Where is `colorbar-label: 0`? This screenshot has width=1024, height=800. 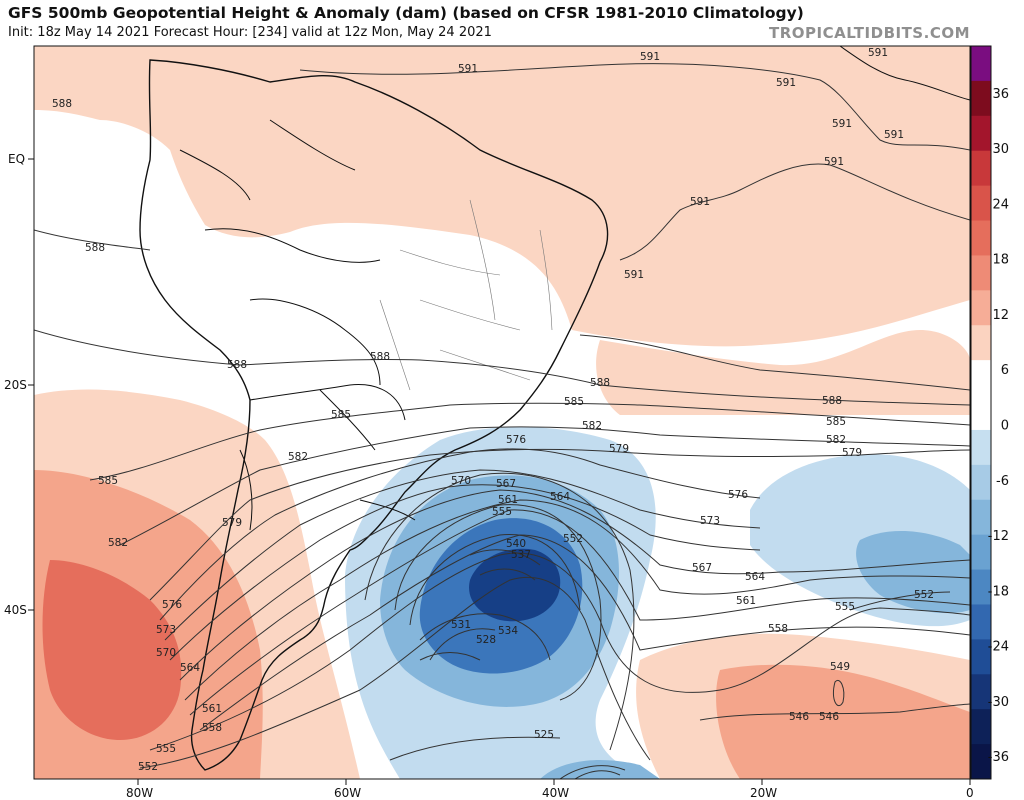
colorbar-label: 0 is located at coordinates (1005, 426).